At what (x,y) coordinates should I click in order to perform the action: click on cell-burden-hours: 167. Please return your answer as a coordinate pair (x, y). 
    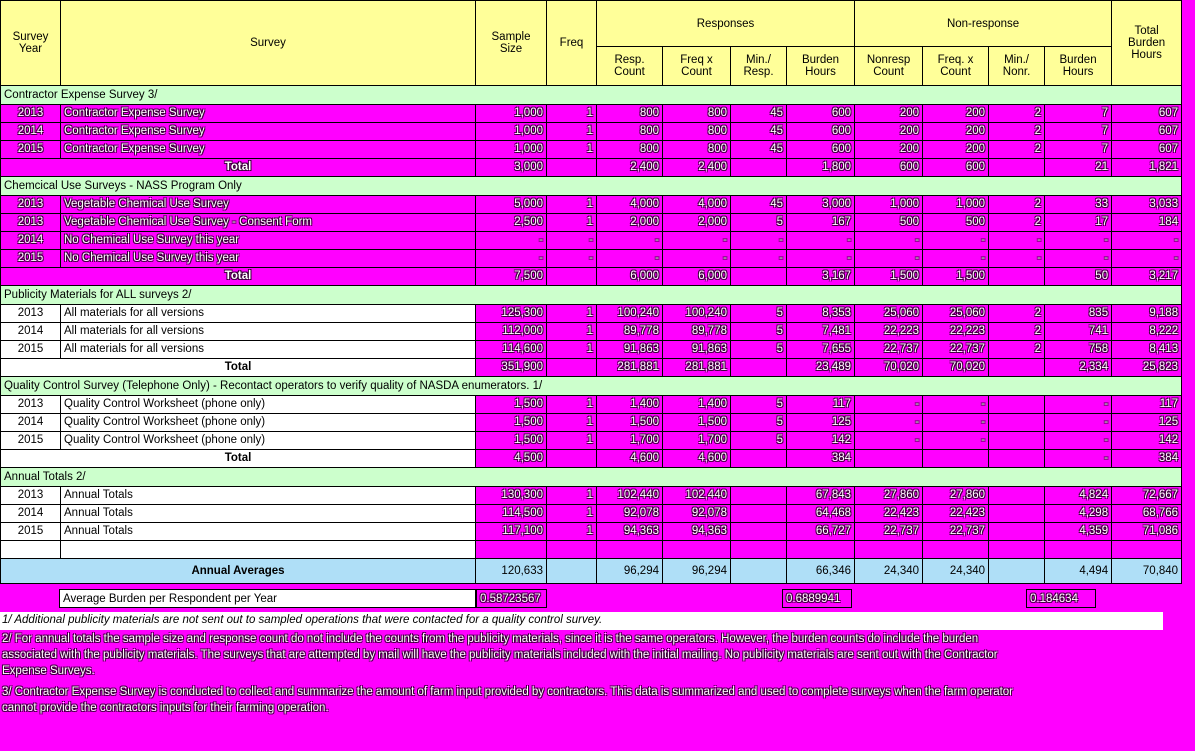
    Looking at the image, I should click on (820, 222).